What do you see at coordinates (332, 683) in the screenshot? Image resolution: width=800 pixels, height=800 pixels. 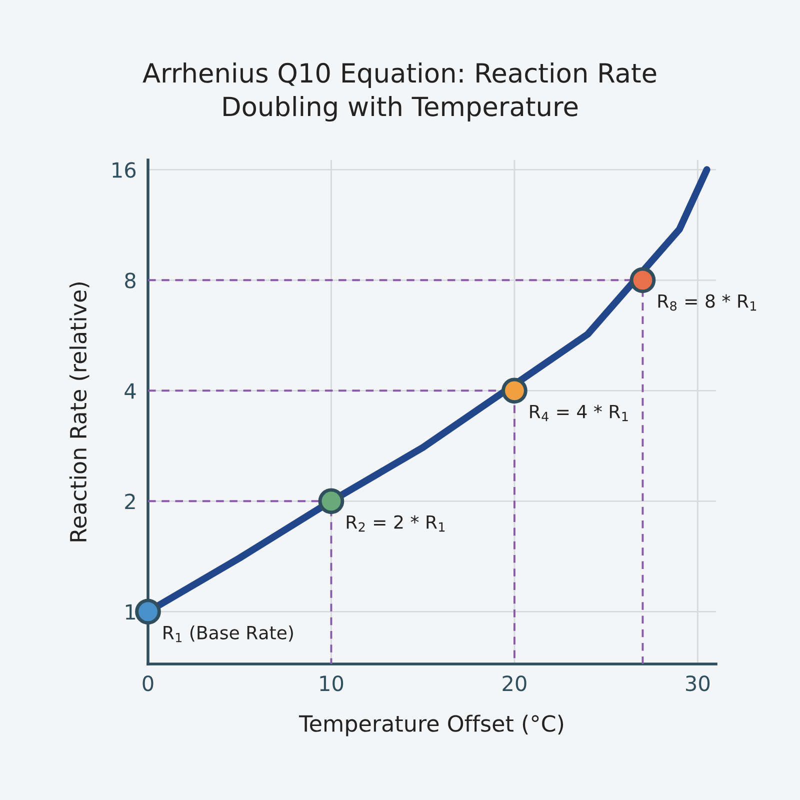 I see `x-tick-label: 10` at bounding box center [332, 683].